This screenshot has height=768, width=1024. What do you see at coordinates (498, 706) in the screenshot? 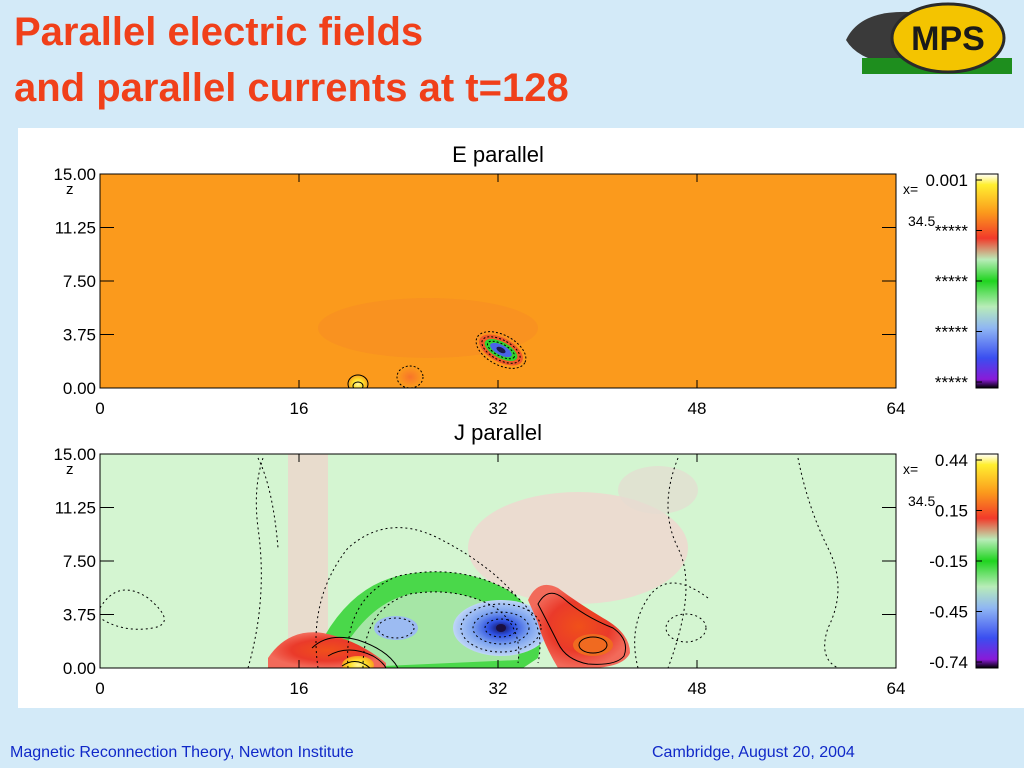
I see `j-xlabel: y` at bounding box center [498, 706].